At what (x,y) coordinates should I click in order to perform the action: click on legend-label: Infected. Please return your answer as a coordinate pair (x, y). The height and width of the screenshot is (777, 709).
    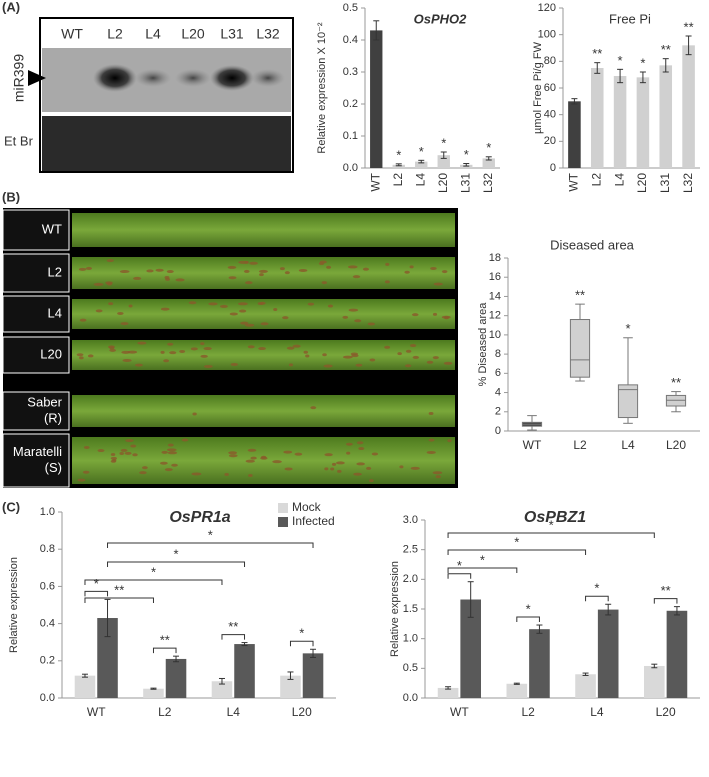
    Looking at the image, I should click on (313, 521).